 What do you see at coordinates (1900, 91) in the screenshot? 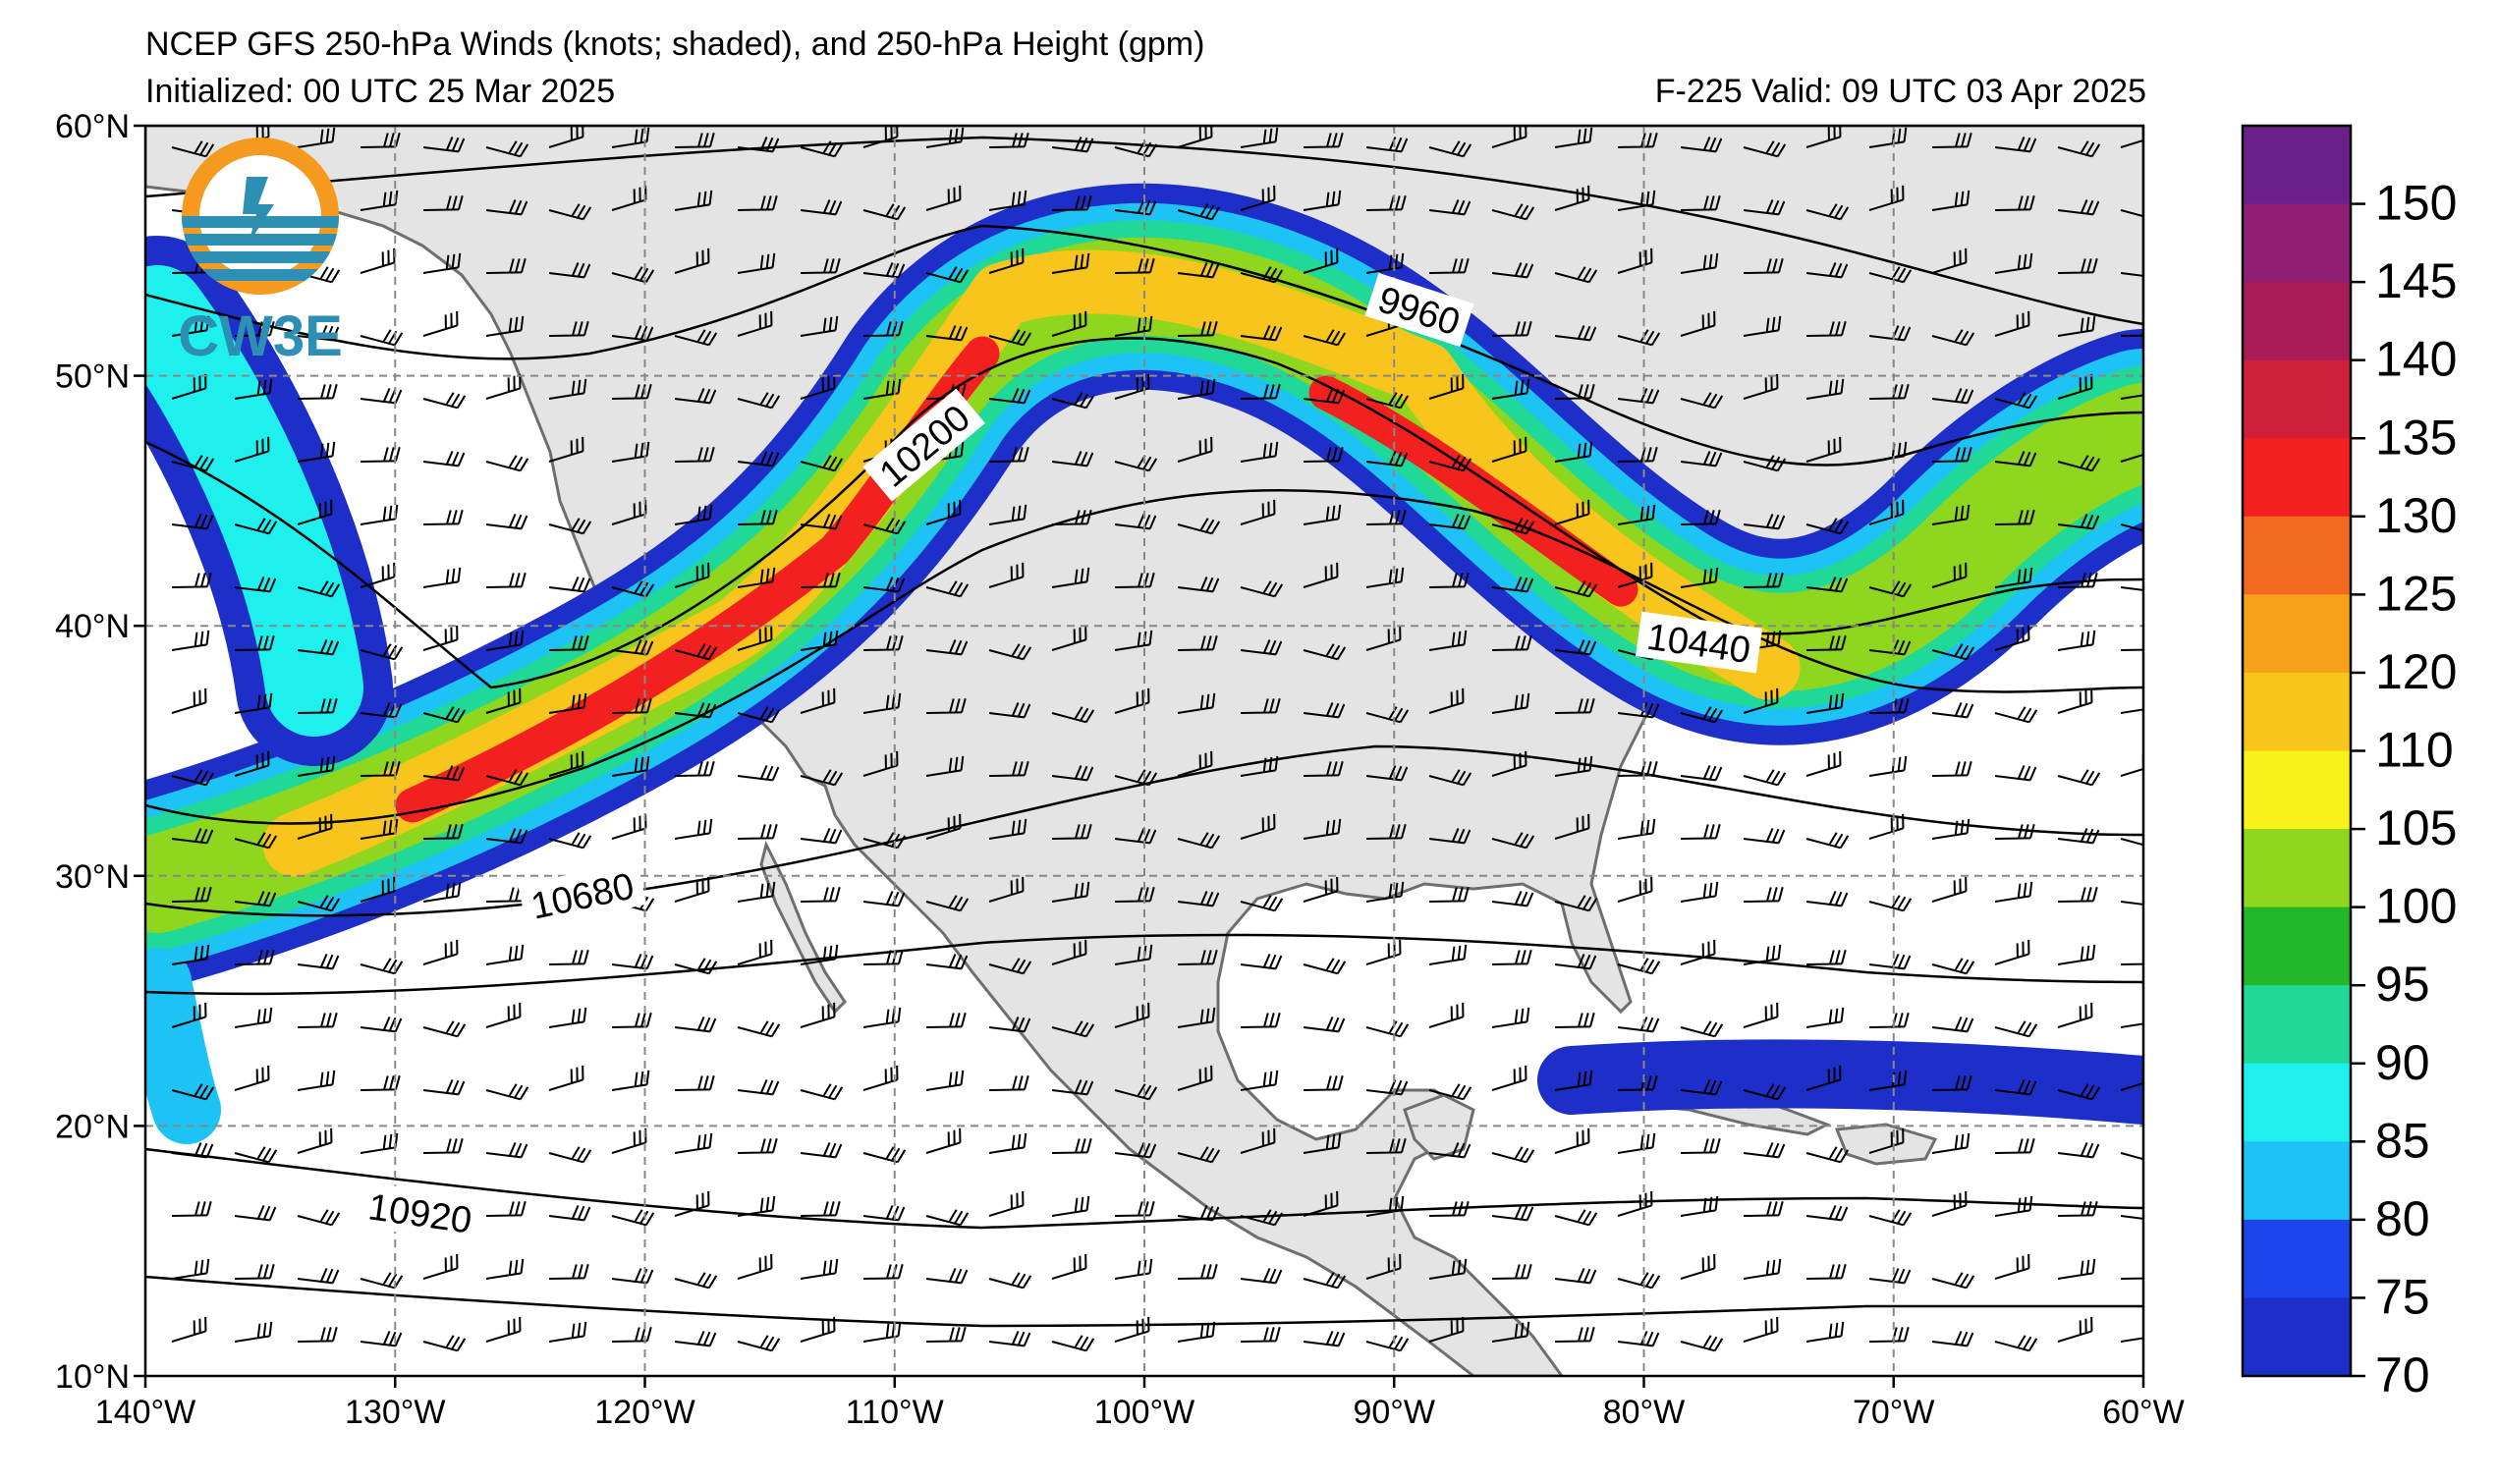
I see `valid-time: F-225 Valid: 09 UTC 03 Apr 2025` at bounding box center [1900, 91].